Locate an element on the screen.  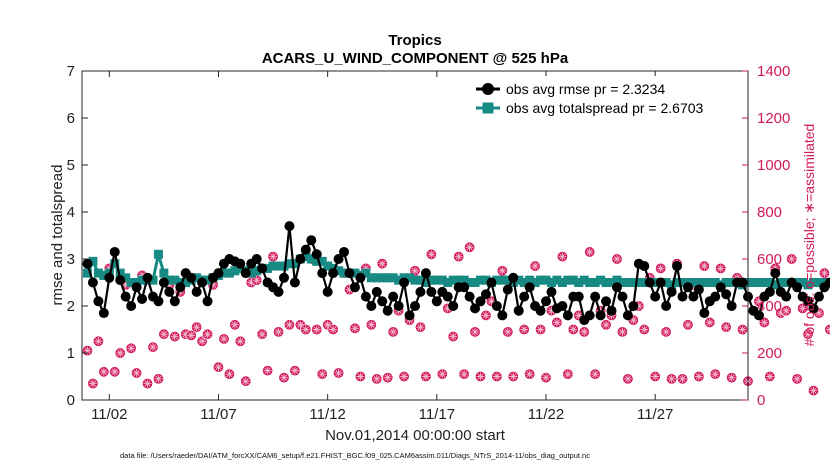
y-right-tick-label: 1000 is located at coordinates (773, 165).